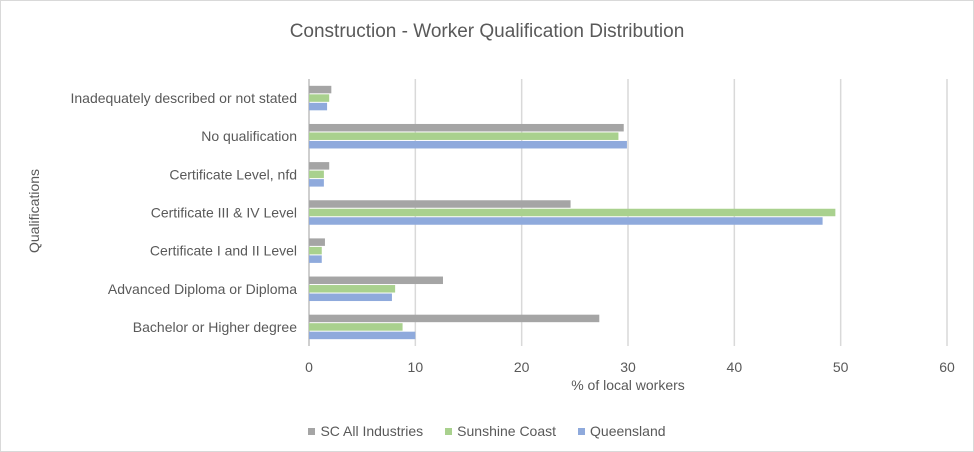 Image resolution: width=974 pixels, height=452 pixels. I want to click on y-tick-label: Certificate III & IV Level, so click(224, 213).